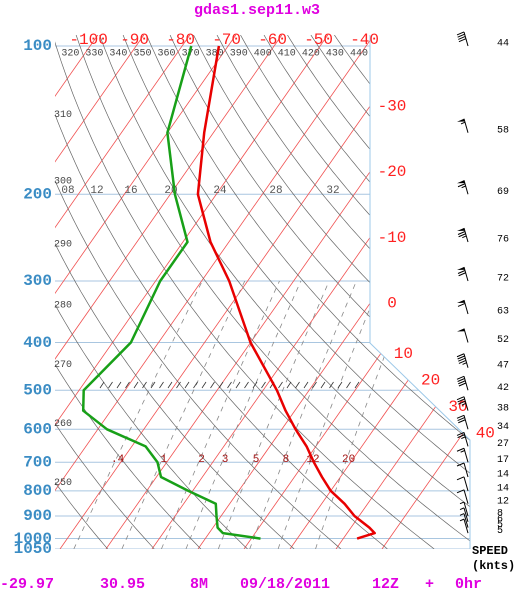  What do you see at coordinates (503, 488) in the screenshot?
I see `wind-speed-label: 14` at bounding box center [503, 488].